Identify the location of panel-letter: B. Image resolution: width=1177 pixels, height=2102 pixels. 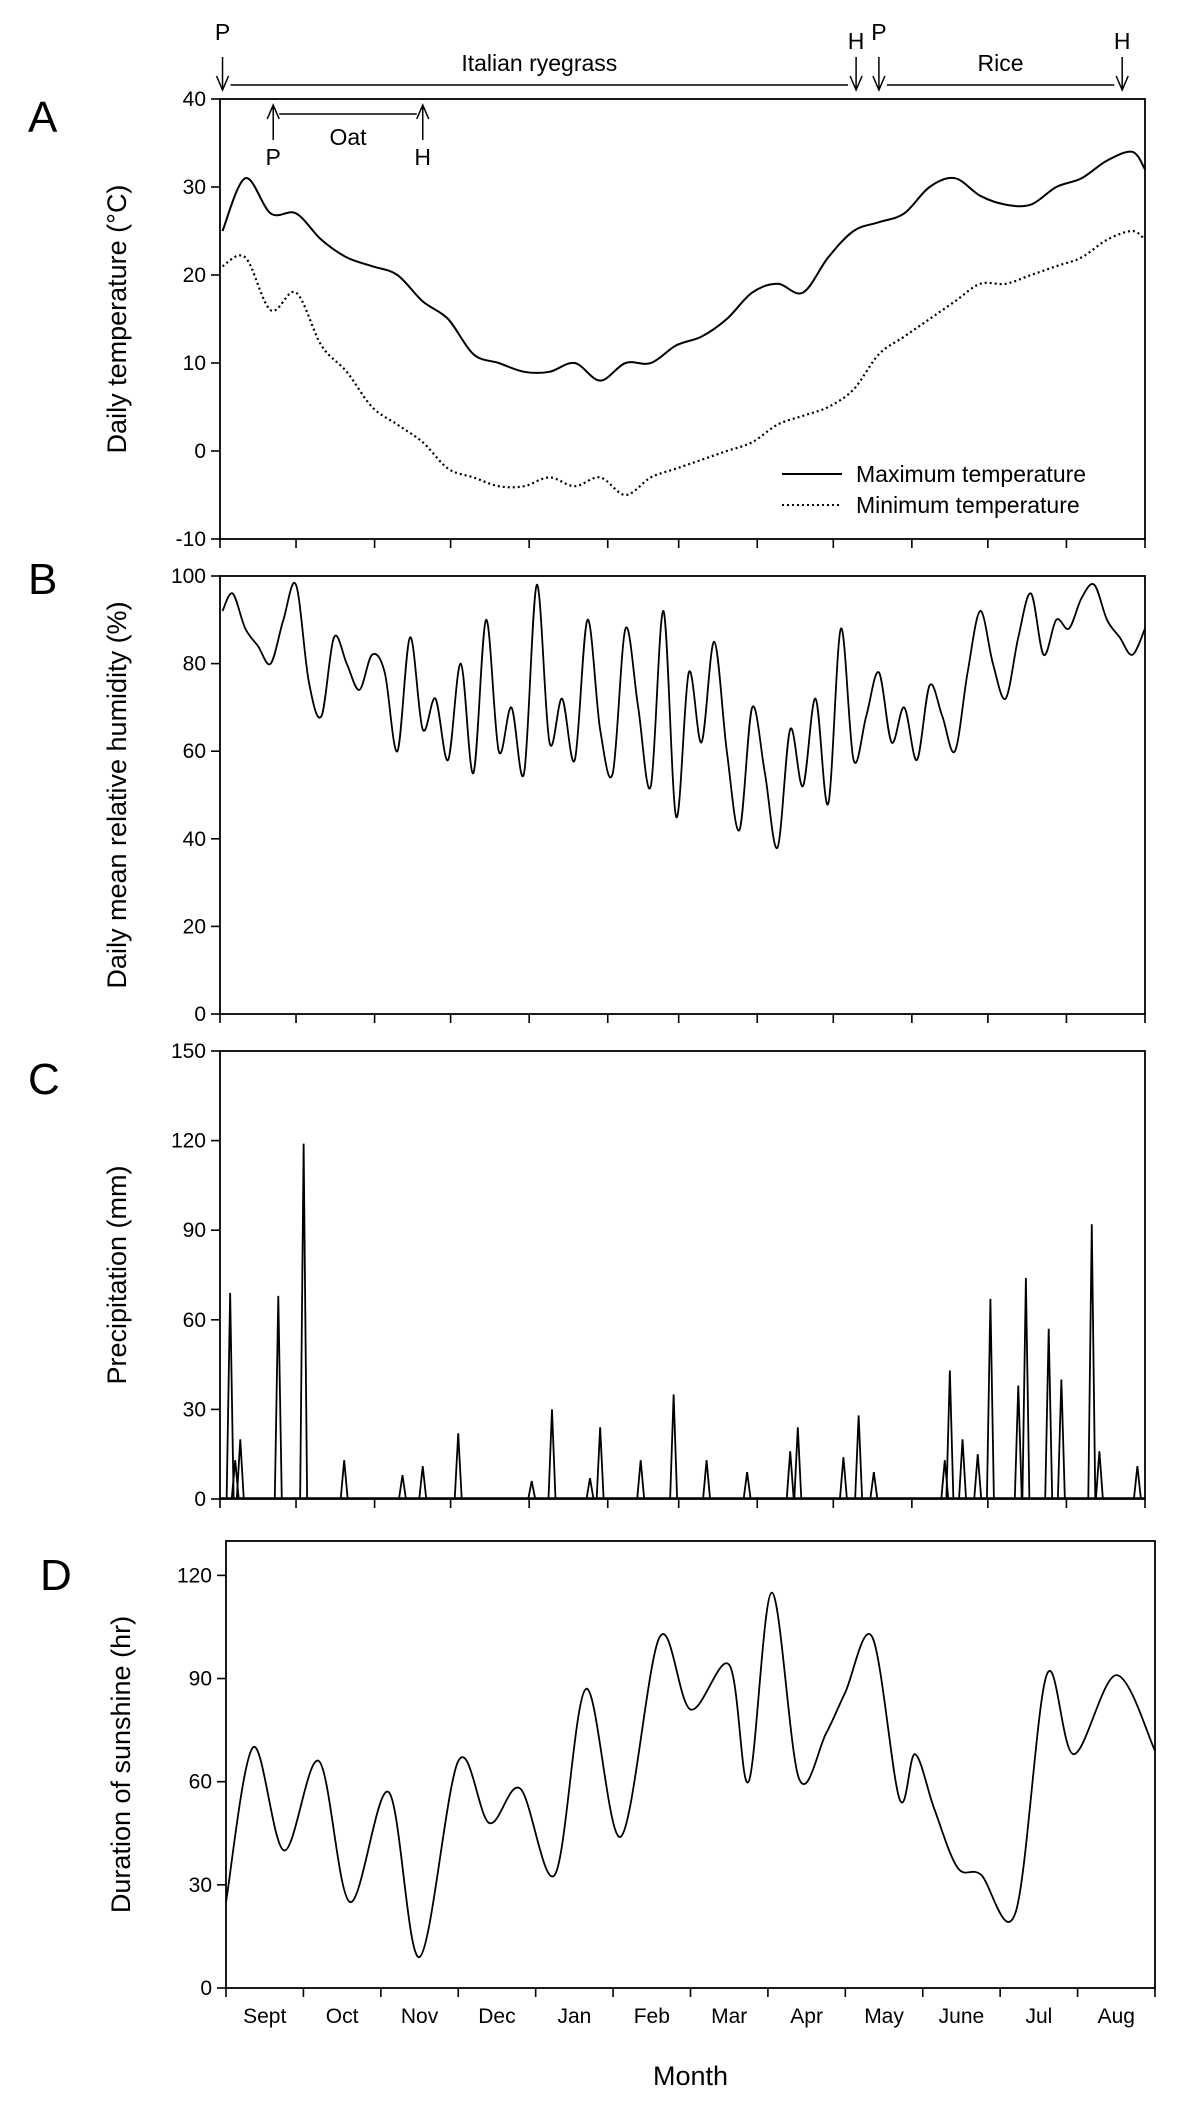
(42, 579).